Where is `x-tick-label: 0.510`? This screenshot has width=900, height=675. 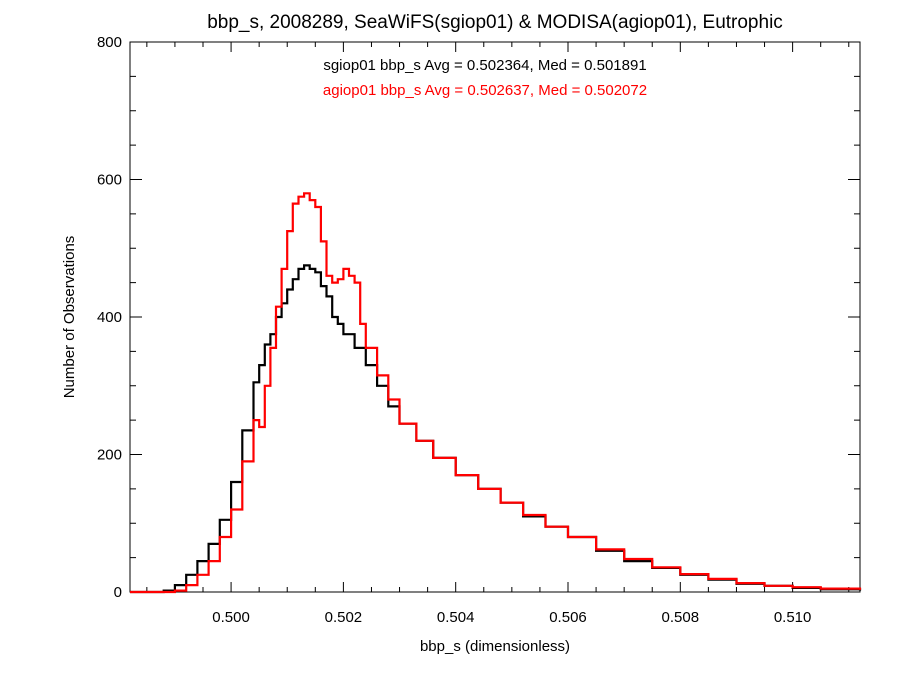
x-tick-label: 0.510 is located at coordinates (793, 617).